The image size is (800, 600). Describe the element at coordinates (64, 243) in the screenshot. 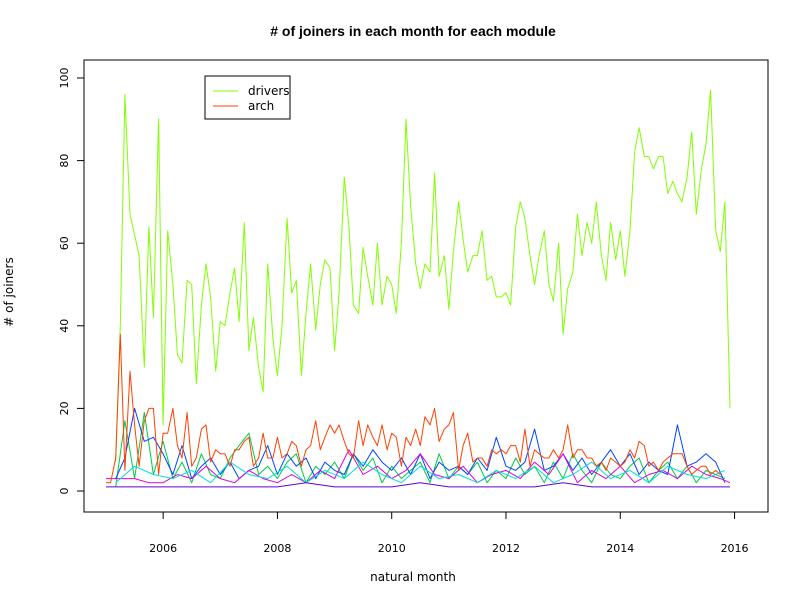

I see `y-tick-label: 60` at that location.